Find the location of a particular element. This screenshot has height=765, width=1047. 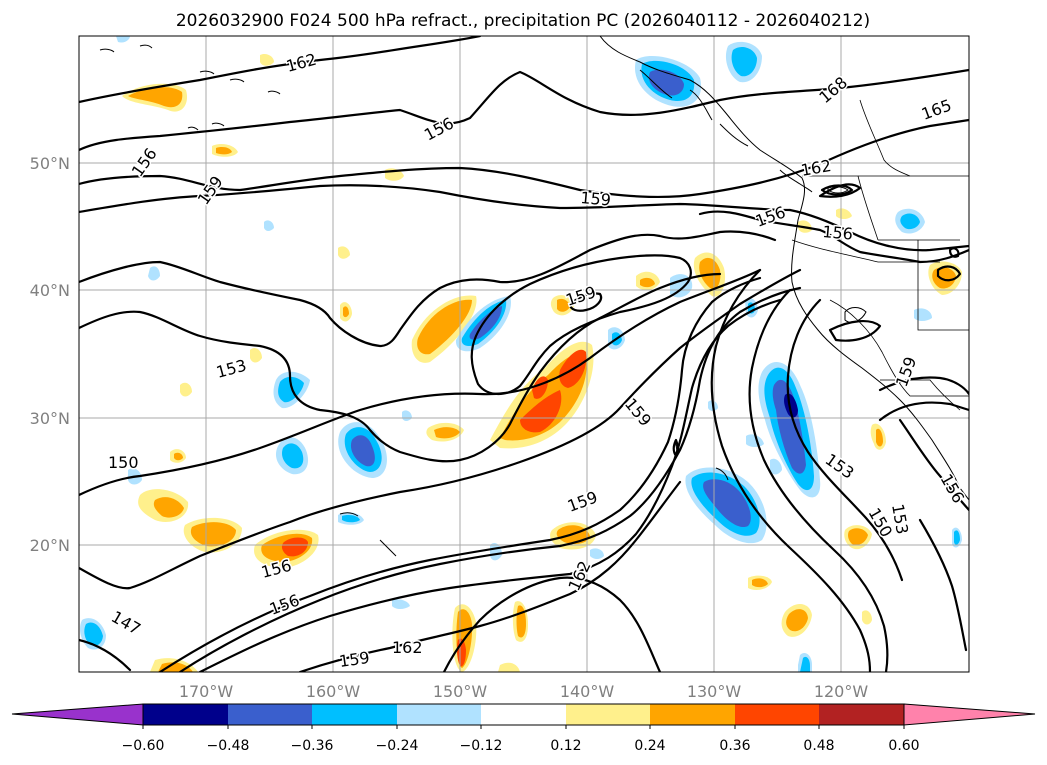

lon-label-170w: 170°W is located at coordinates (206, 691).